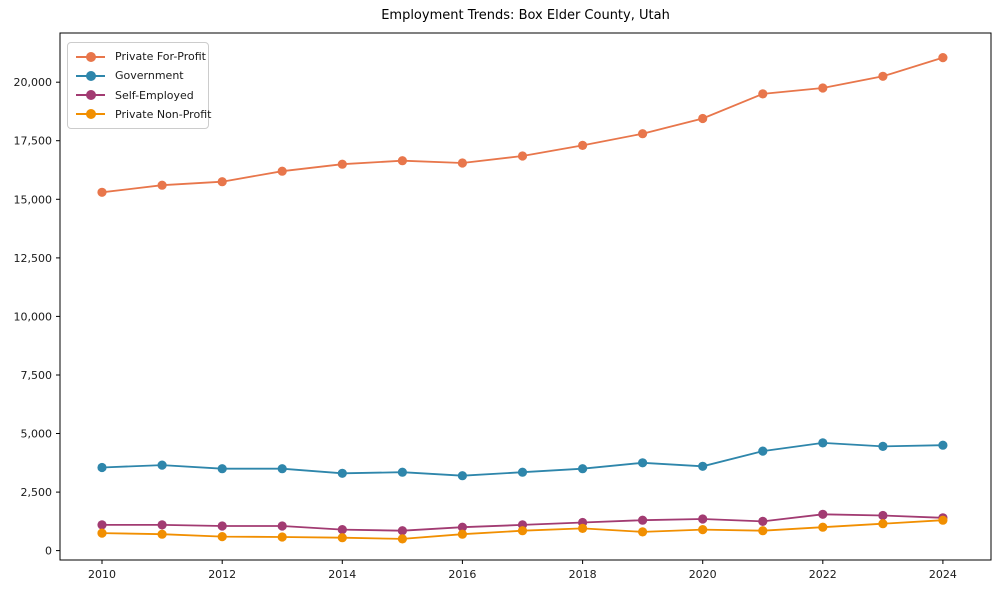 This screenshot has height=600, width=1000. Describe the element at coordinates (342, 538) in the screenshot. I see `data-point-private-non-profit-2014` at that location.